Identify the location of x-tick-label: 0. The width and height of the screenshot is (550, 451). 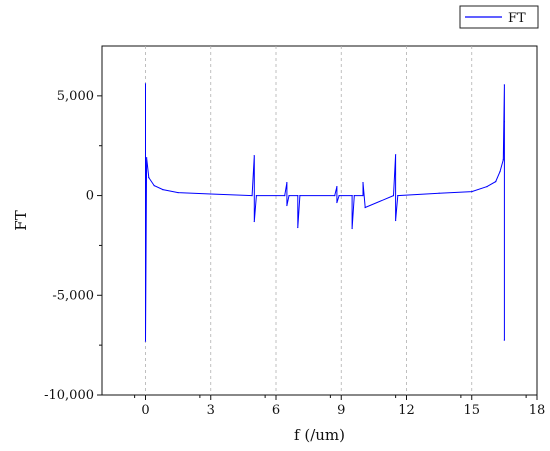
(145, 410).